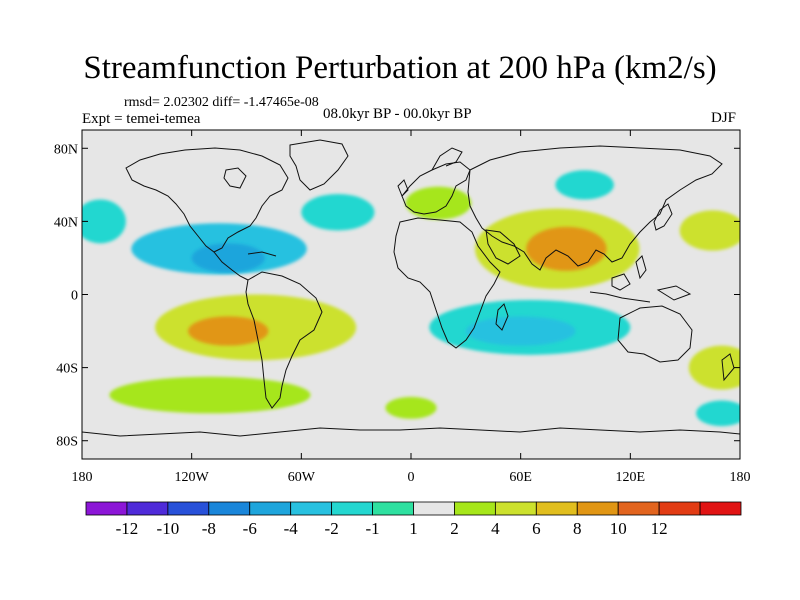 This screenshot has height=600, width=800. Describe the element at coordinates (302, 477) in the screenshot. I see `x-tick-label: 60W` at that location.